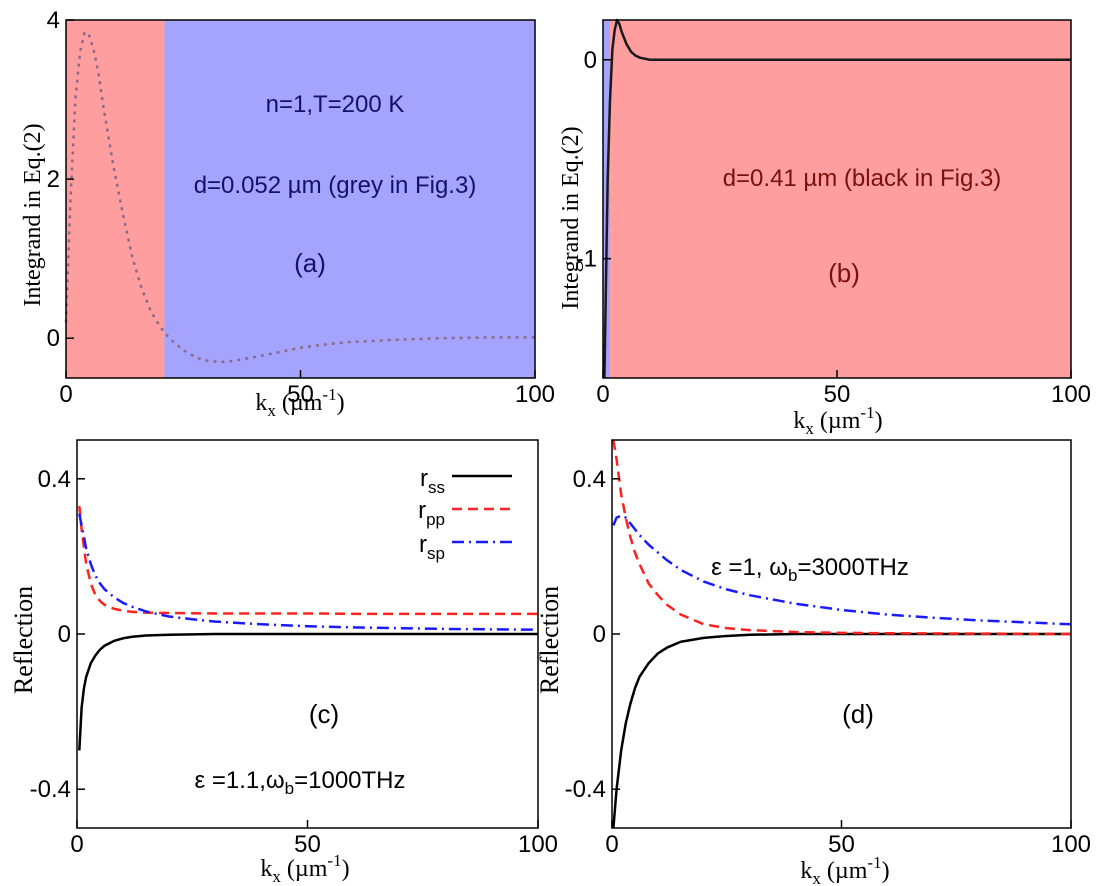 The width and height of the screenshot is (1109, 886). Describe the element at coordinates (611, 844) in the screenshot. I see `panel-d-xtick-label-0: 0` at that location.